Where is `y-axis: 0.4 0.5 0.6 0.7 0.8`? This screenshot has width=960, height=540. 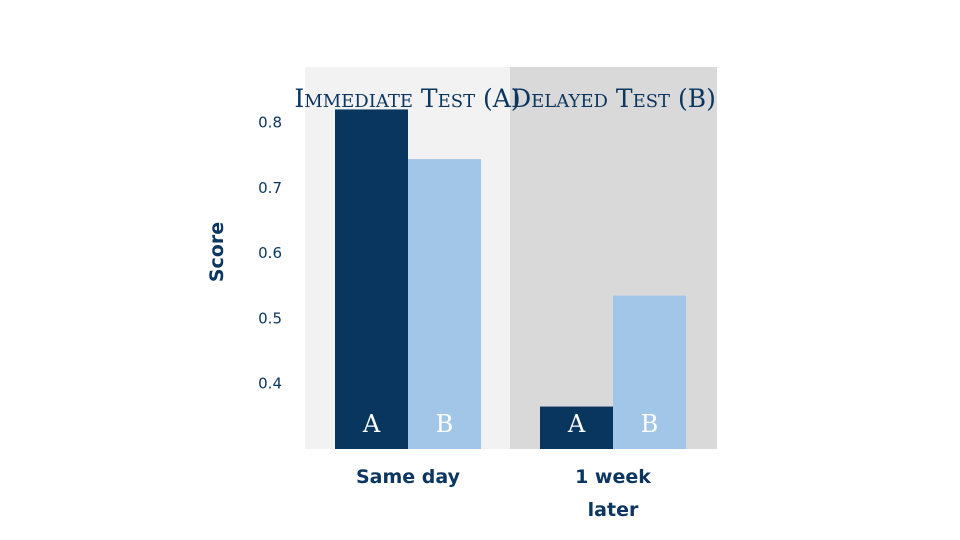
y-axis: 0.4 0.5 0.6 0.7 0.8 is located at coordinates (270, 253).